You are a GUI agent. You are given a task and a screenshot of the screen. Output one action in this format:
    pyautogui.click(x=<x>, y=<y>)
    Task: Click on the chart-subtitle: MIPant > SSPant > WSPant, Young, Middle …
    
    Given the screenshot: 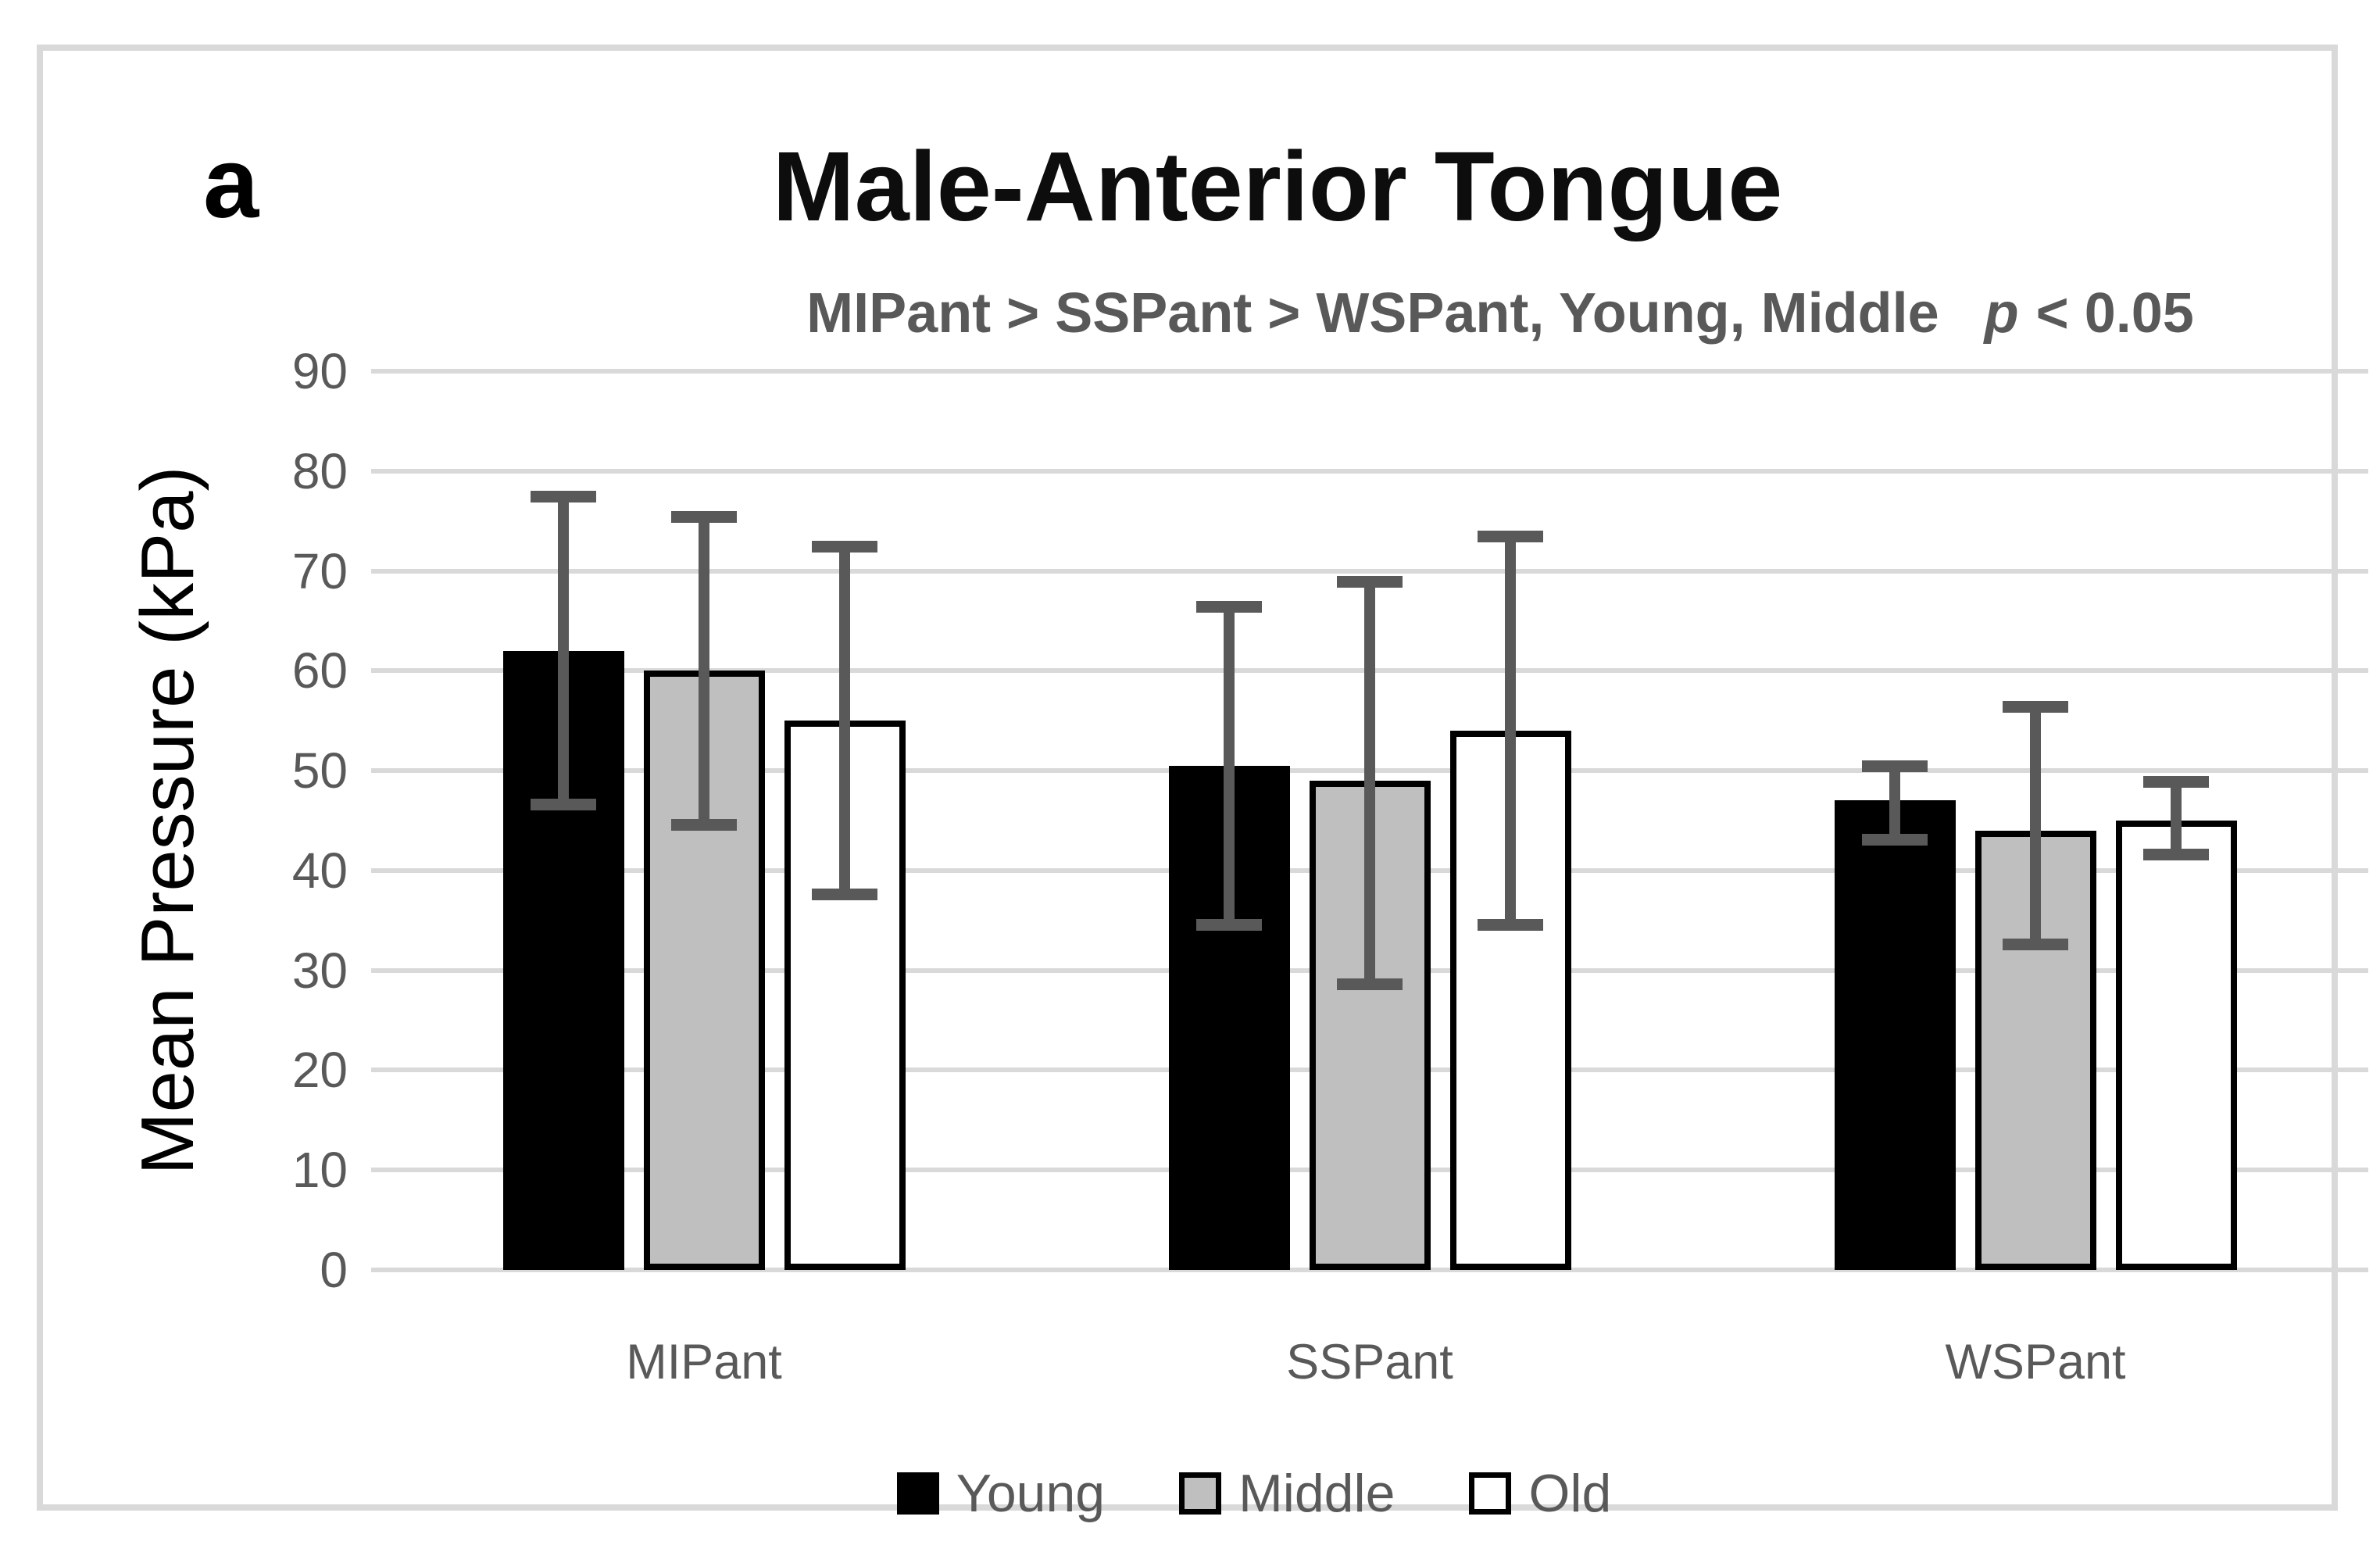 What is the action you would take?
    pyautogui.click(x=1446, y=313)
    